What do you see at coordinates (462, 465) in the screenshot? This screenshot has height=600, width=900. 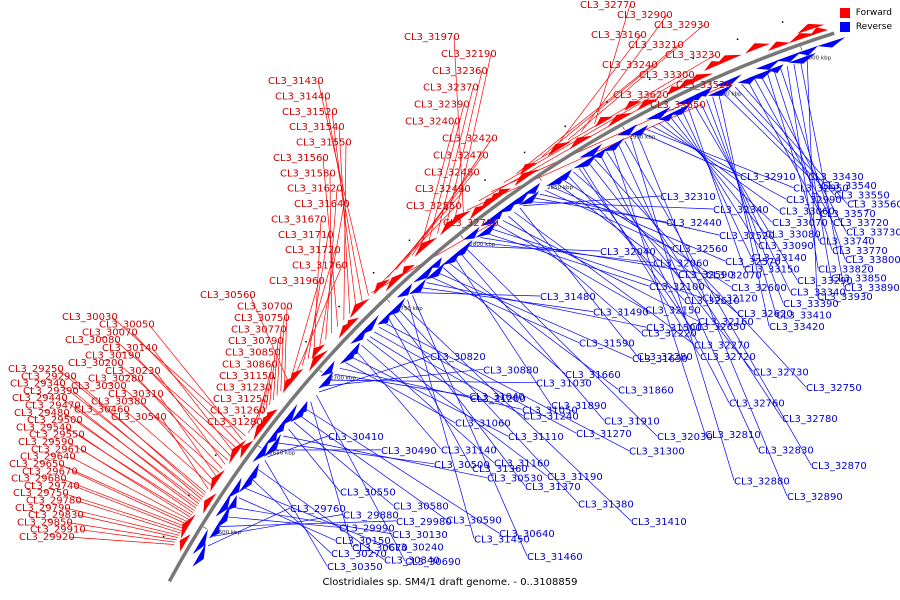 I see `reverse-gene-label: CL3_30500` at bounding box center [462, 465].